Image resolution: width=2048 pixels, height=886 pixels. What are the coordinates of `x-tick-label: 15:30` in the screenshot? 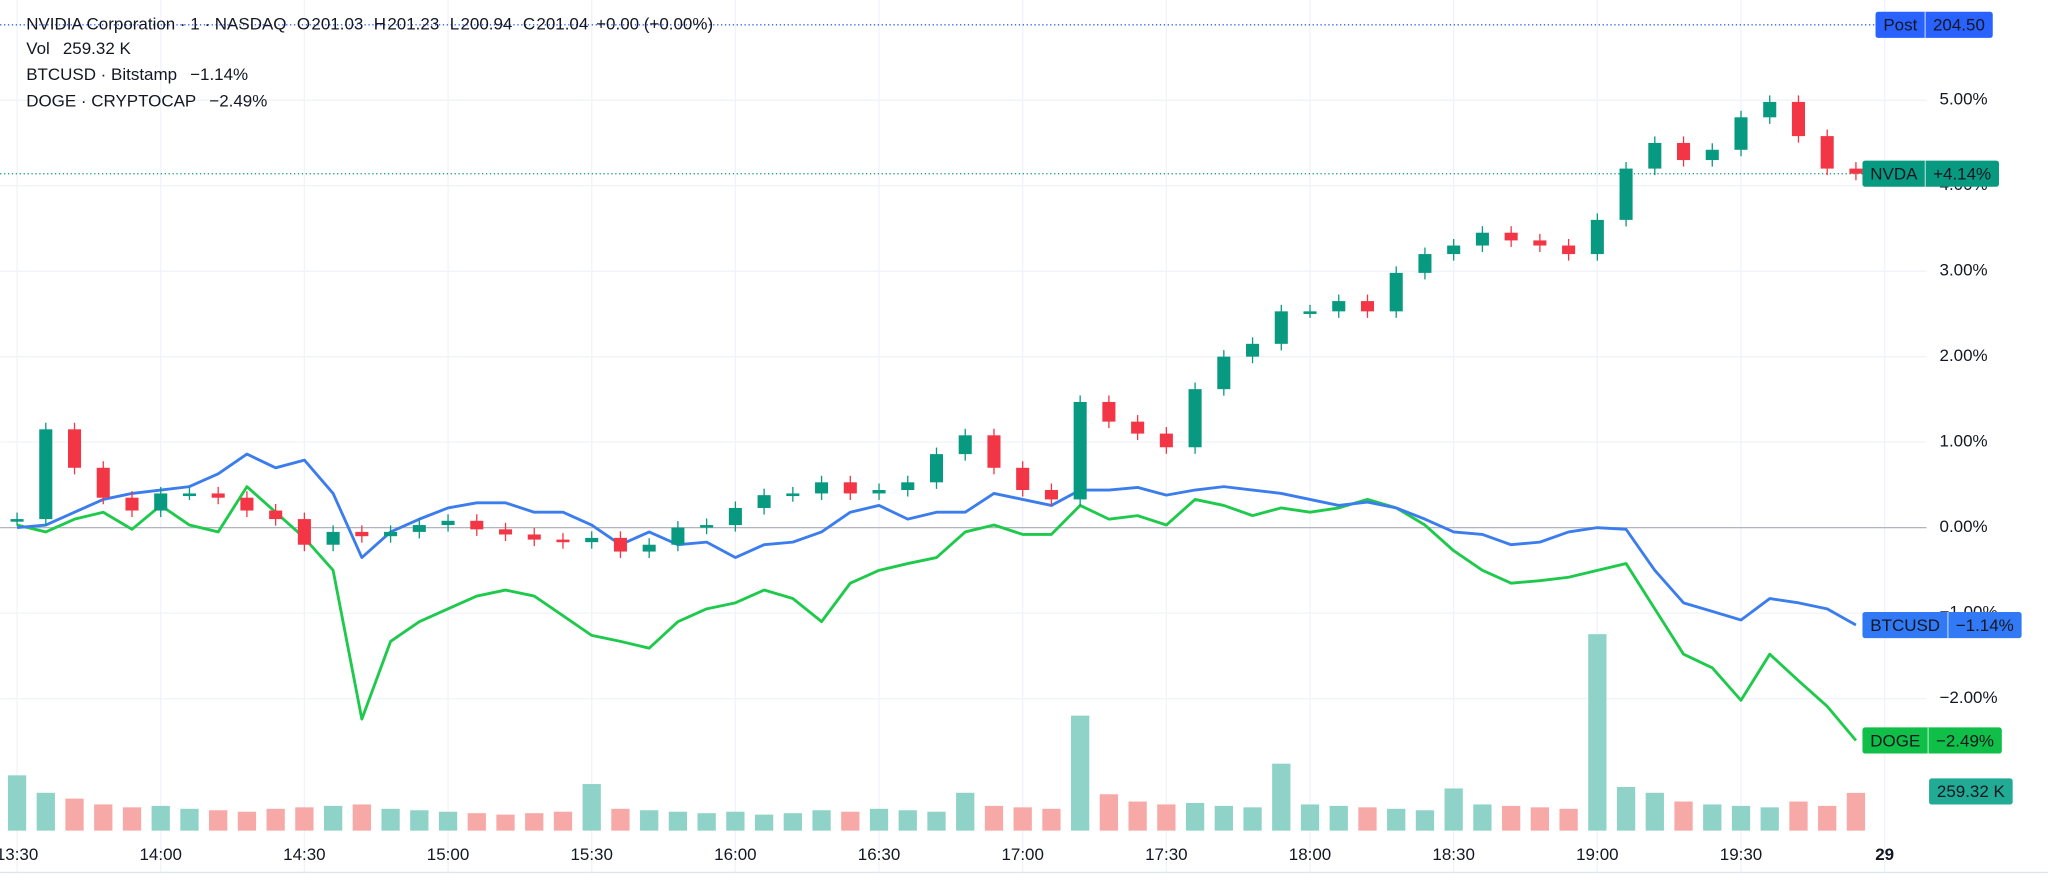 It's located at (591, 854).